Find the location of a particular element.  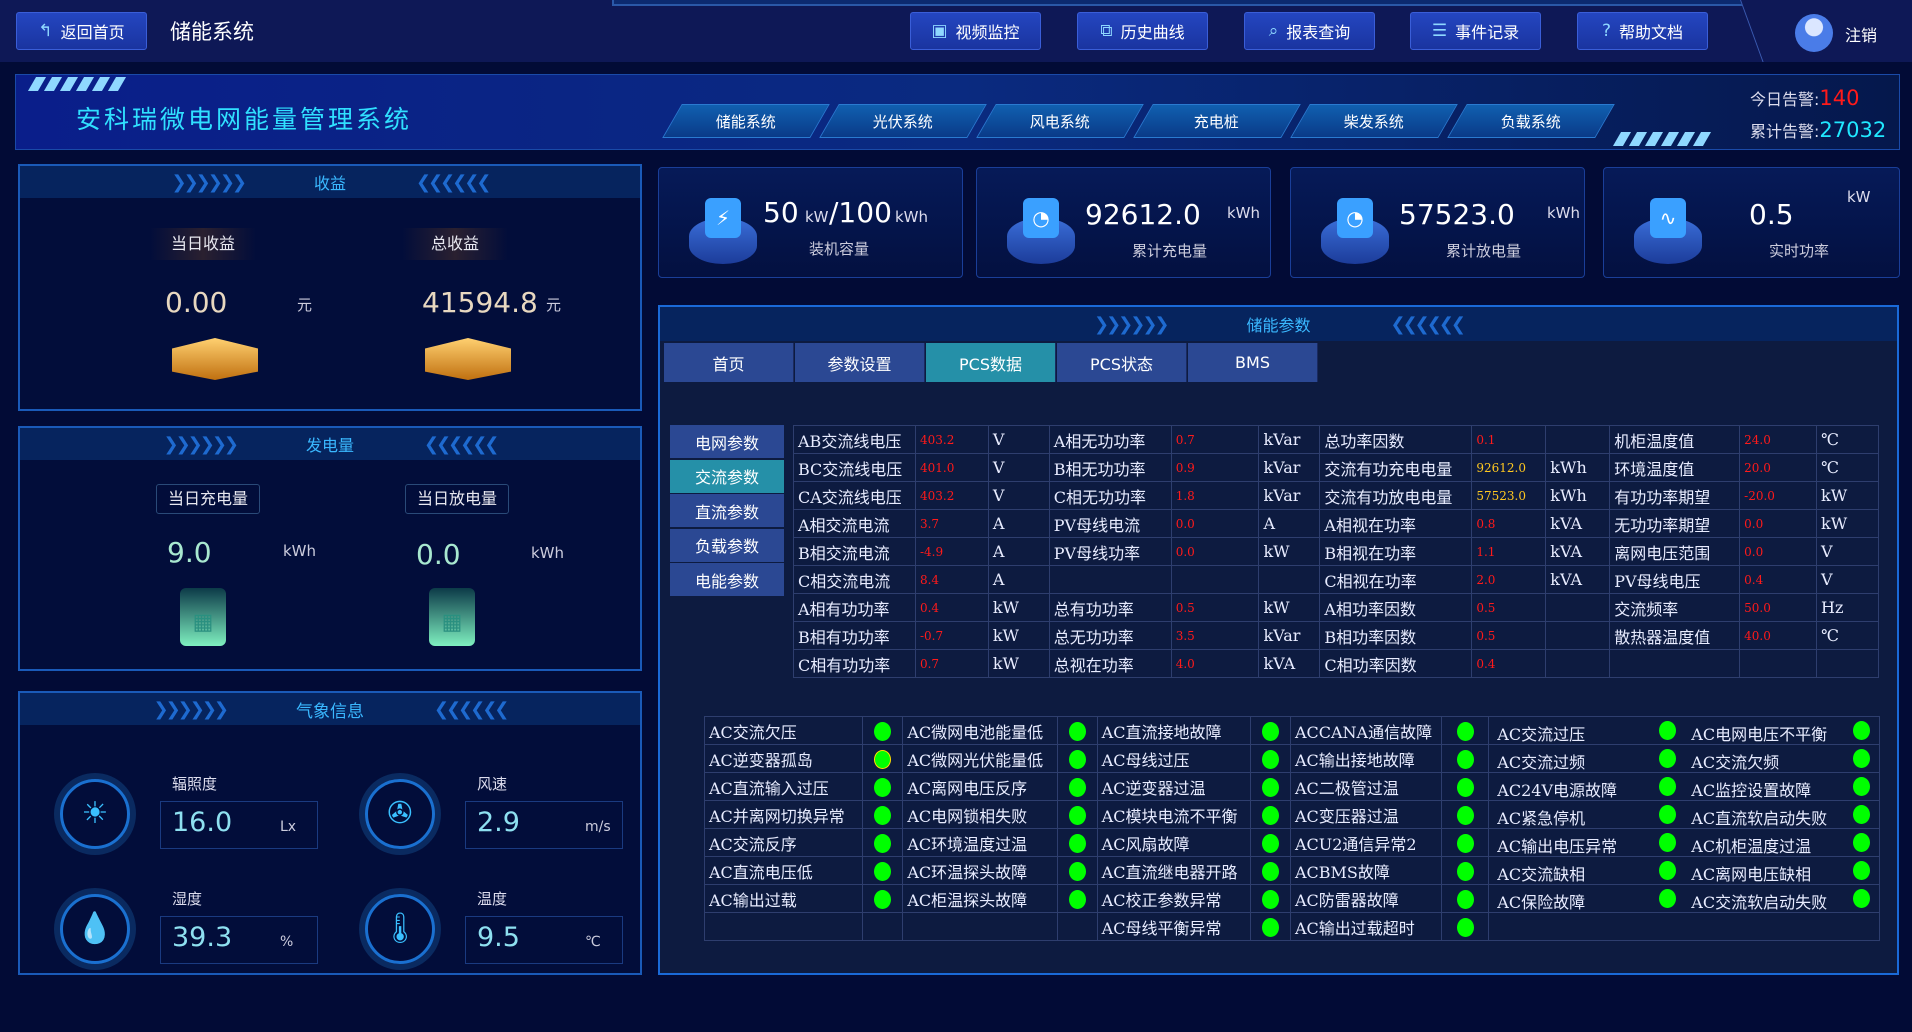

param-label: C相视在功率 is located at coordinates (1396, 579).